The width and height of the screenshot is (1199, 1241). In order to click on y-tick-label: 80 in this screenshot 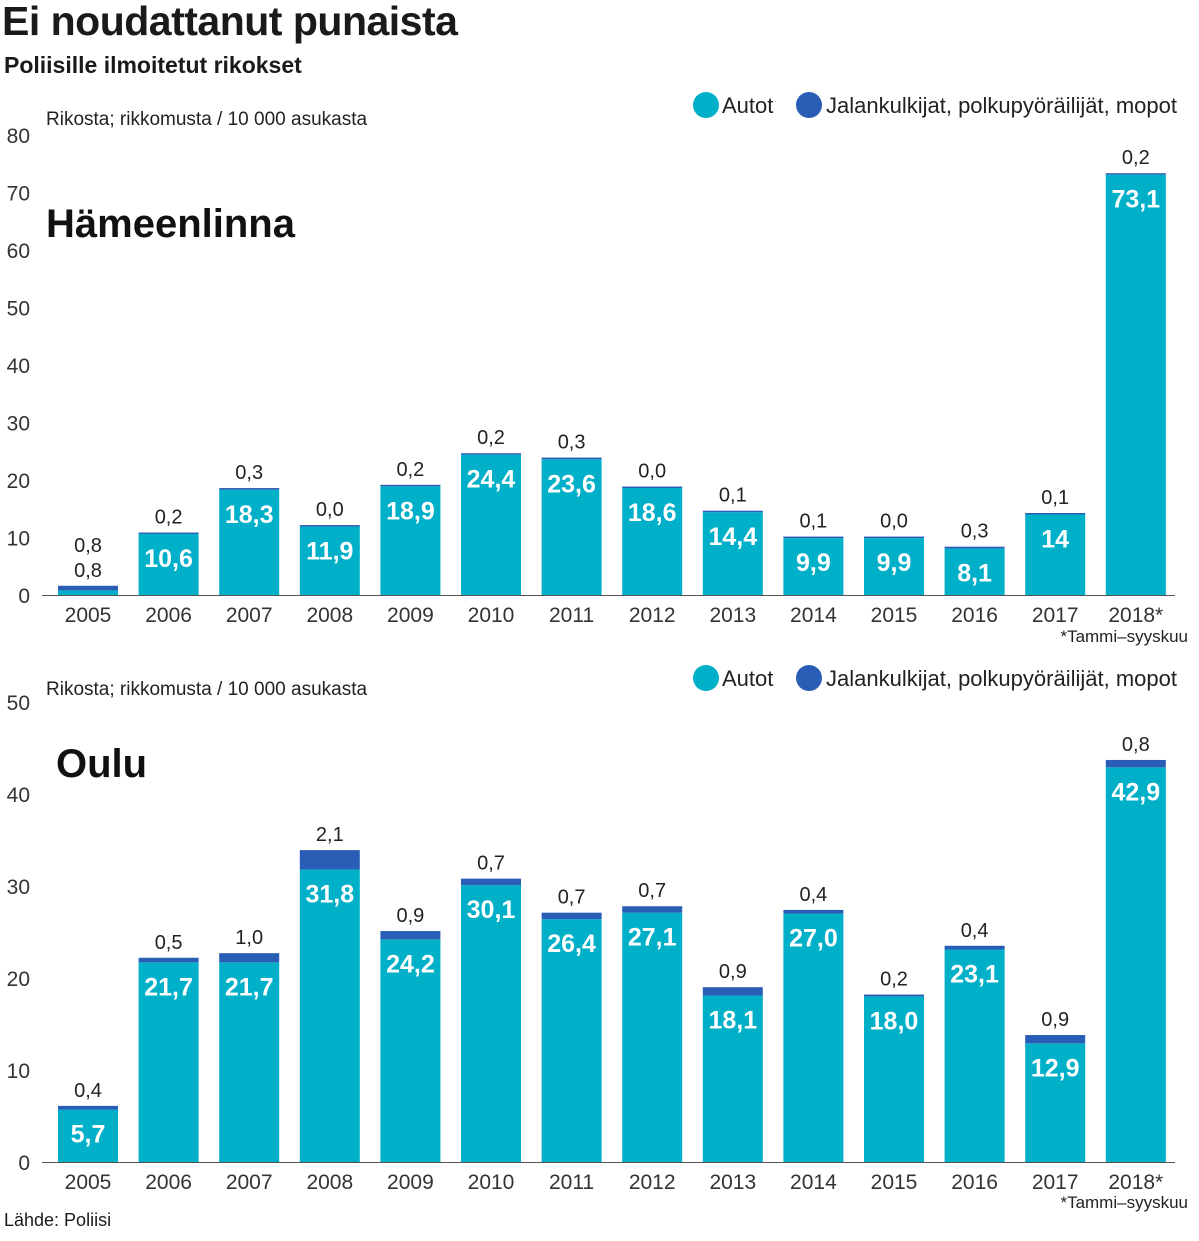, I will do `click(18, 136)`.